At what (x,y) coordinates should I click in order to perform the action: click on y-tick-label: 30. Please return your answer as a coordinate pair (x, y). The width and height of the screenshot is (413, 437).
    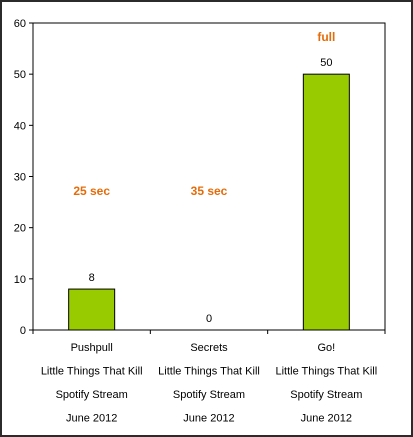
    Looking at the image, I should click on (20, 178).